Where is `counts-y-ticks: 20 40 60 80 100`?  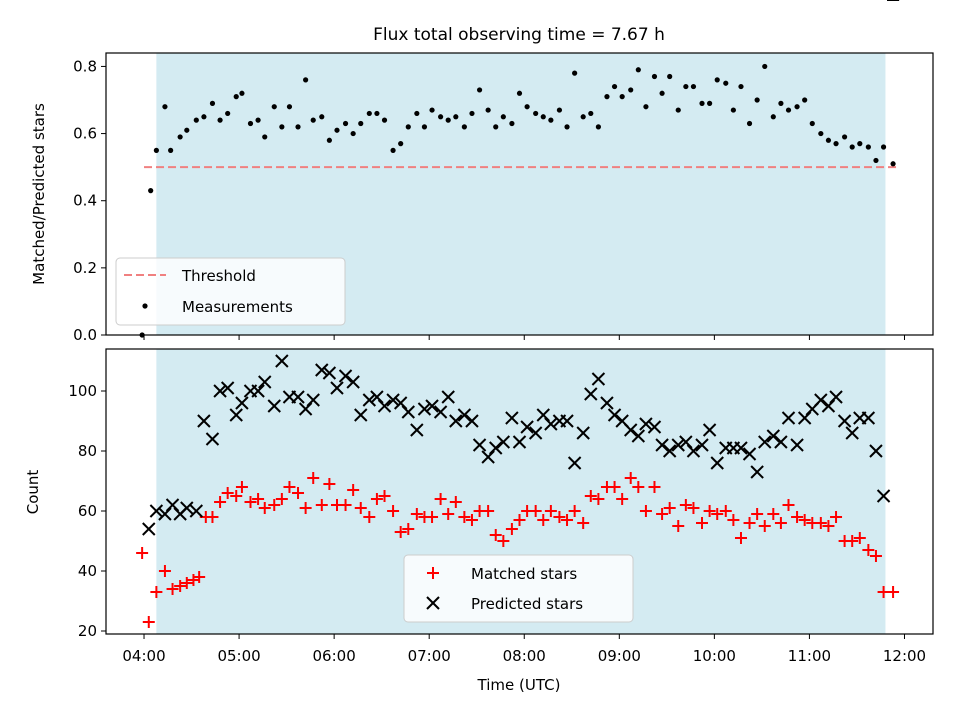 counts-y-ticks: 20 40 60 80 100 is located at coordinates (87, 511).